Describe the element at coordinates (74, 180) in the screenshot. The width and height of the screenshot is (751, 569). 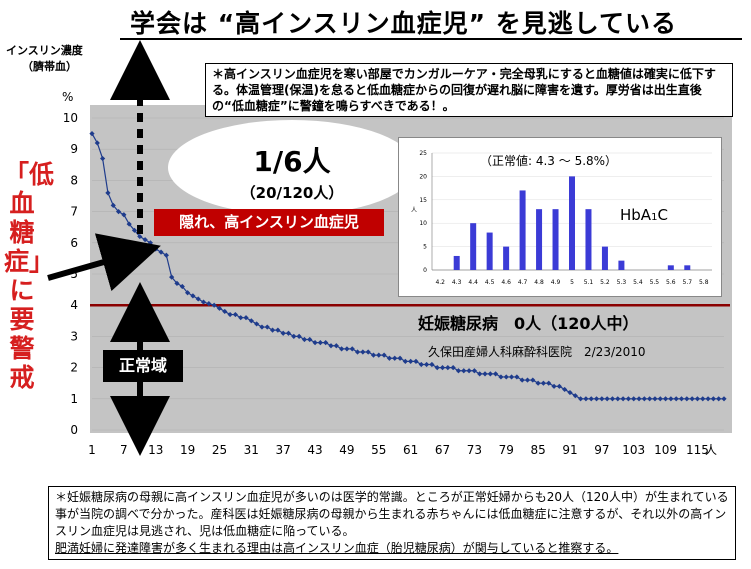
I see `y-tick-label: 8` at that location.